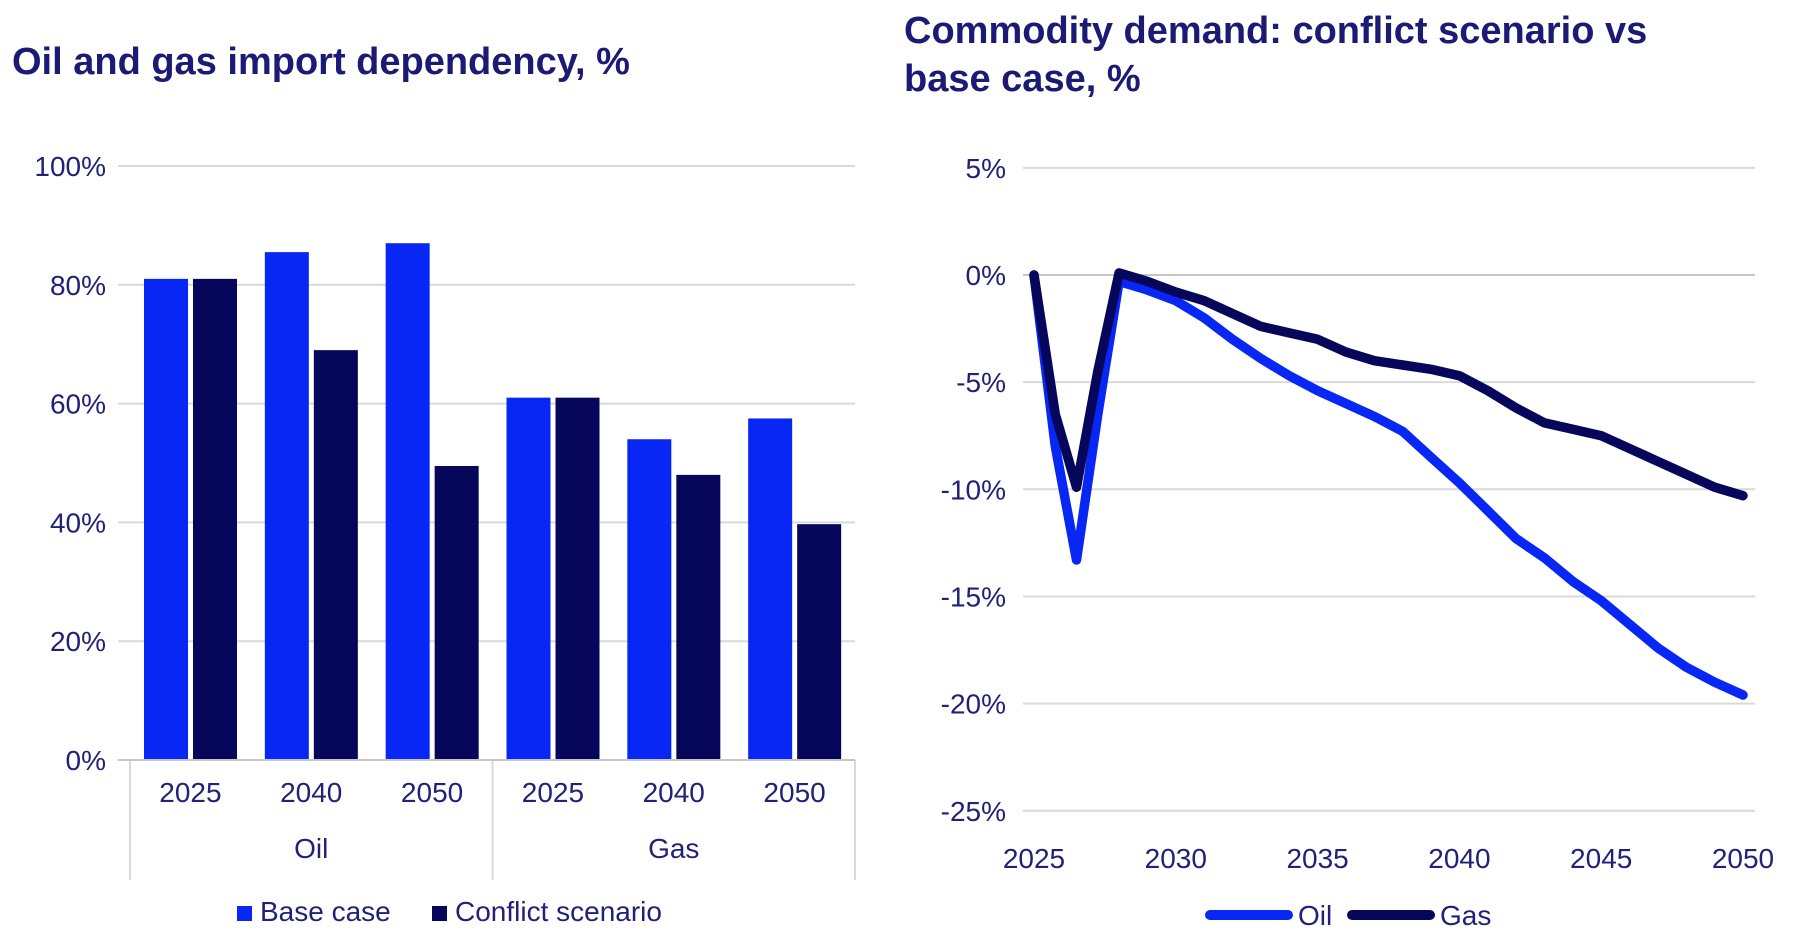  What do you see at coordinates (528, 578) in the screenshot?
I see `bar-base-case-gas-2025` at bounding box center [528, 578].